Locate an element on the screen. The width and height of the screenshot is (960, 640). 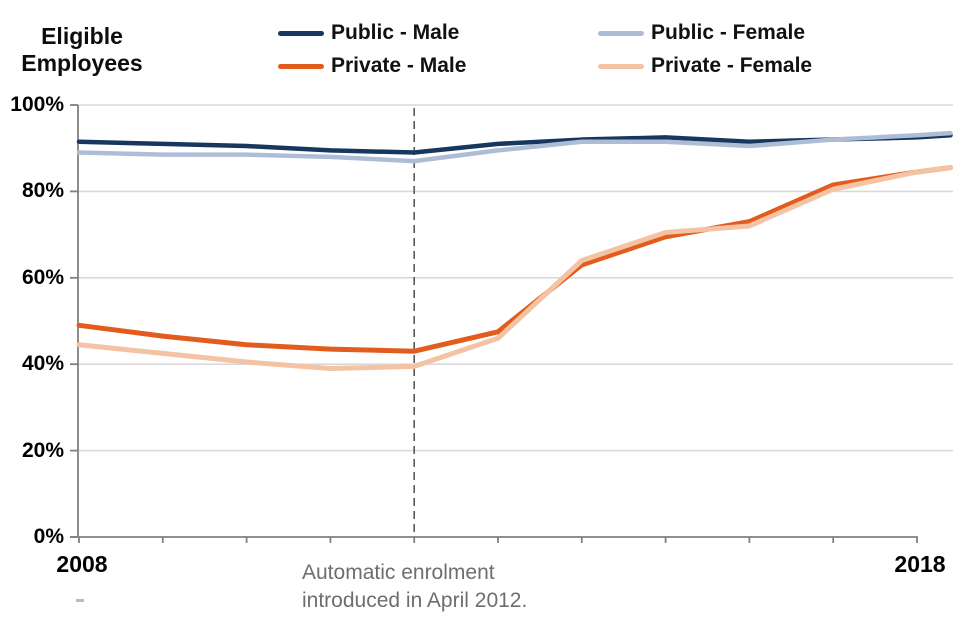
legend-label: Public - Male is located at coordinates (395, 32).